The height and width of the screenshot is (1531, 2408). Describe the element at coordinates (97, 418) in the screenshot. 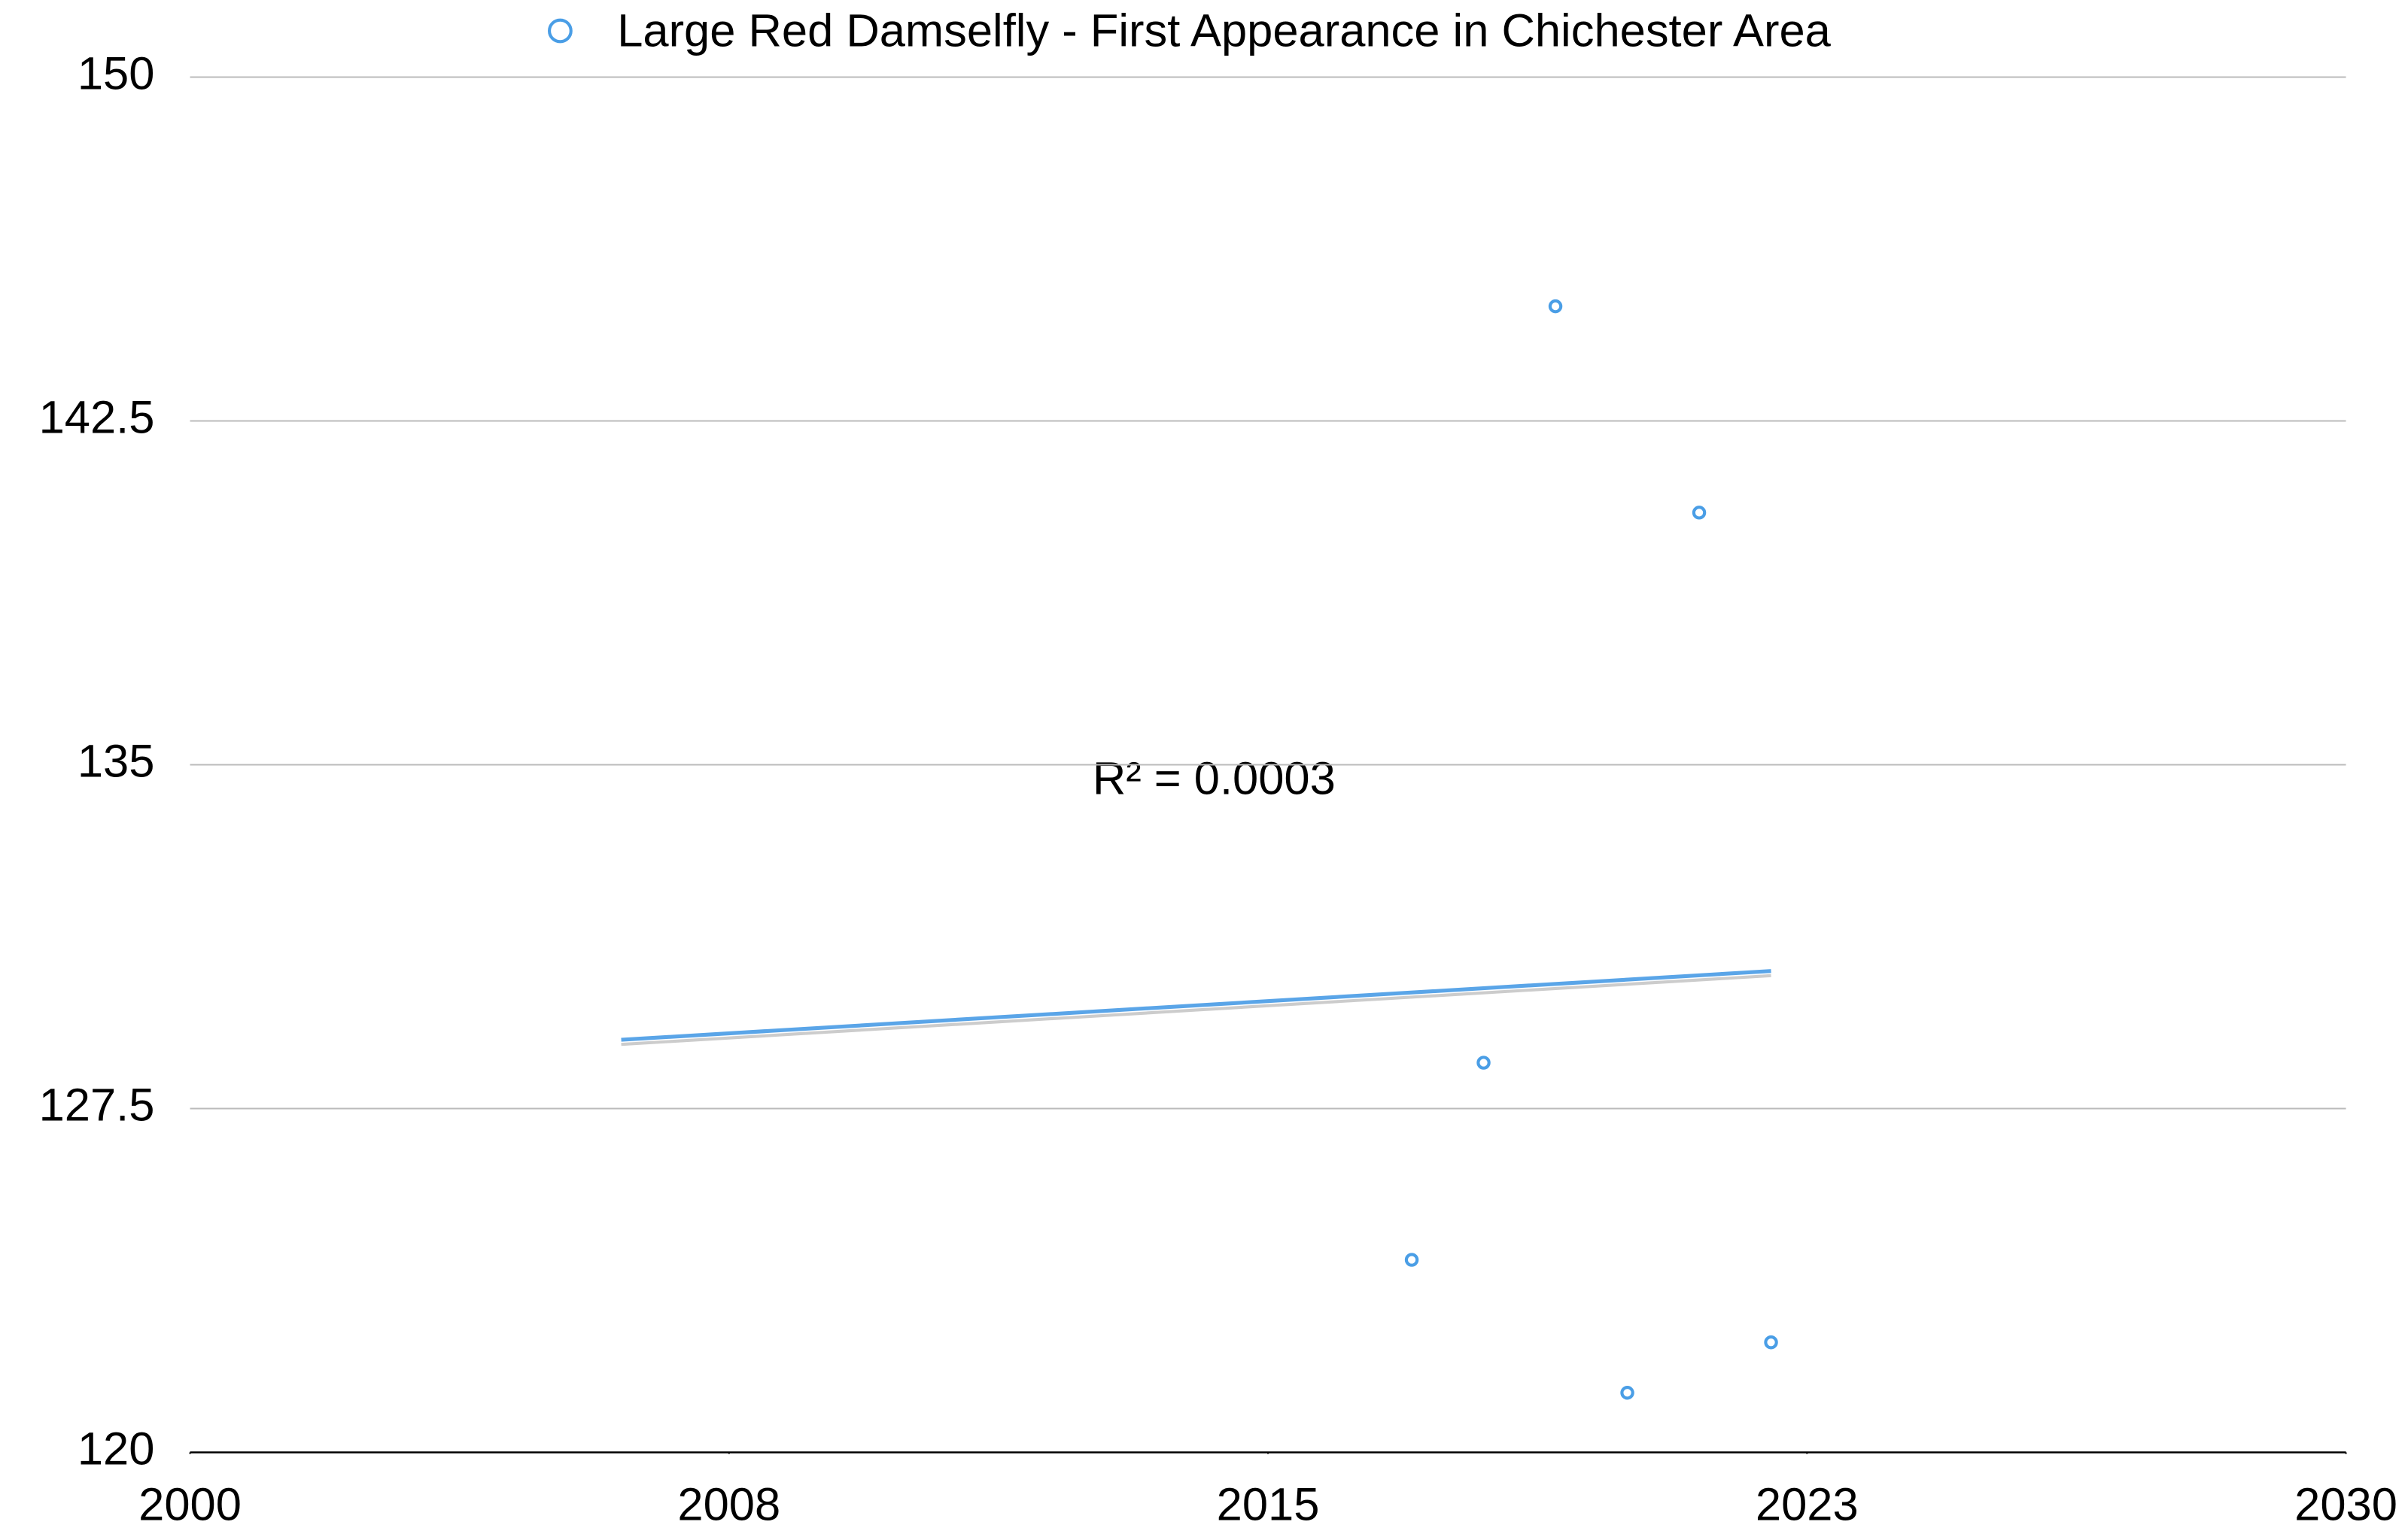

I see `y-tick-label: 142.5` at that location.